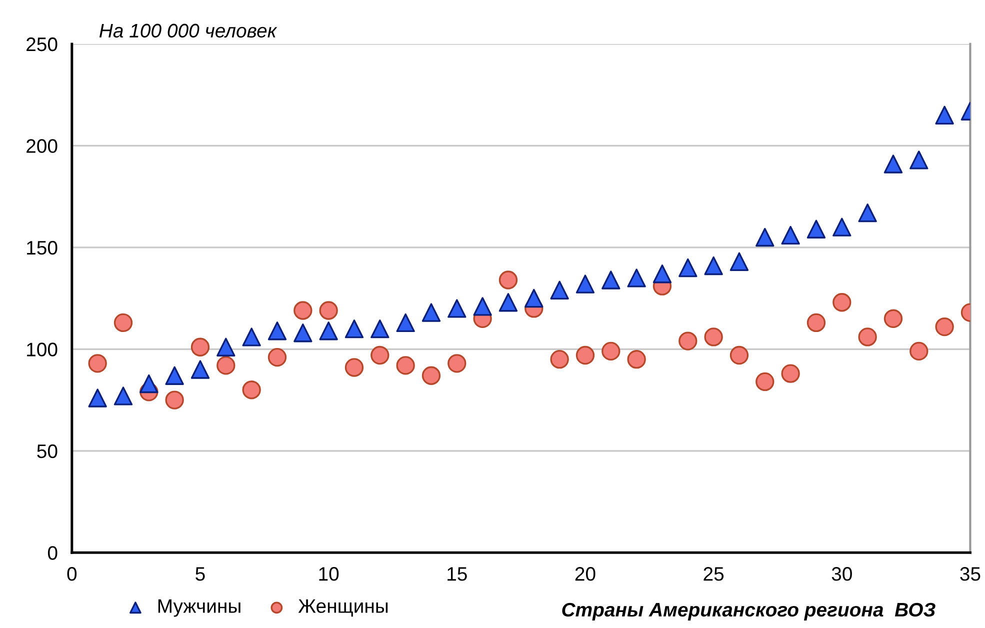  Describe the element at coordinates (749, 611) in the screenshot. I see `x-axis-title: Страны Американского региона ВОЗ` at that location.